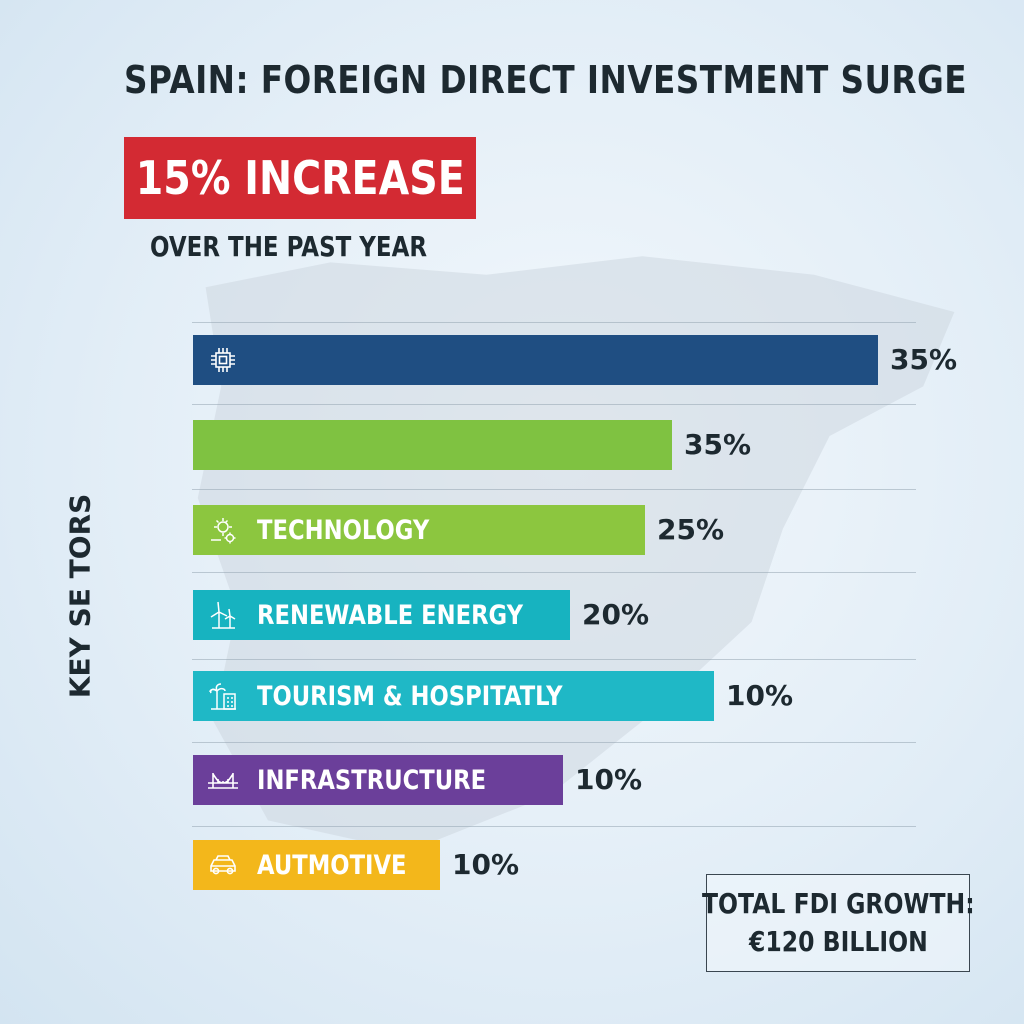  Describe the element at coordinates (390, 615) in the screenshot. I see `bar-label: RENEWABLE ENERGY` at that location.